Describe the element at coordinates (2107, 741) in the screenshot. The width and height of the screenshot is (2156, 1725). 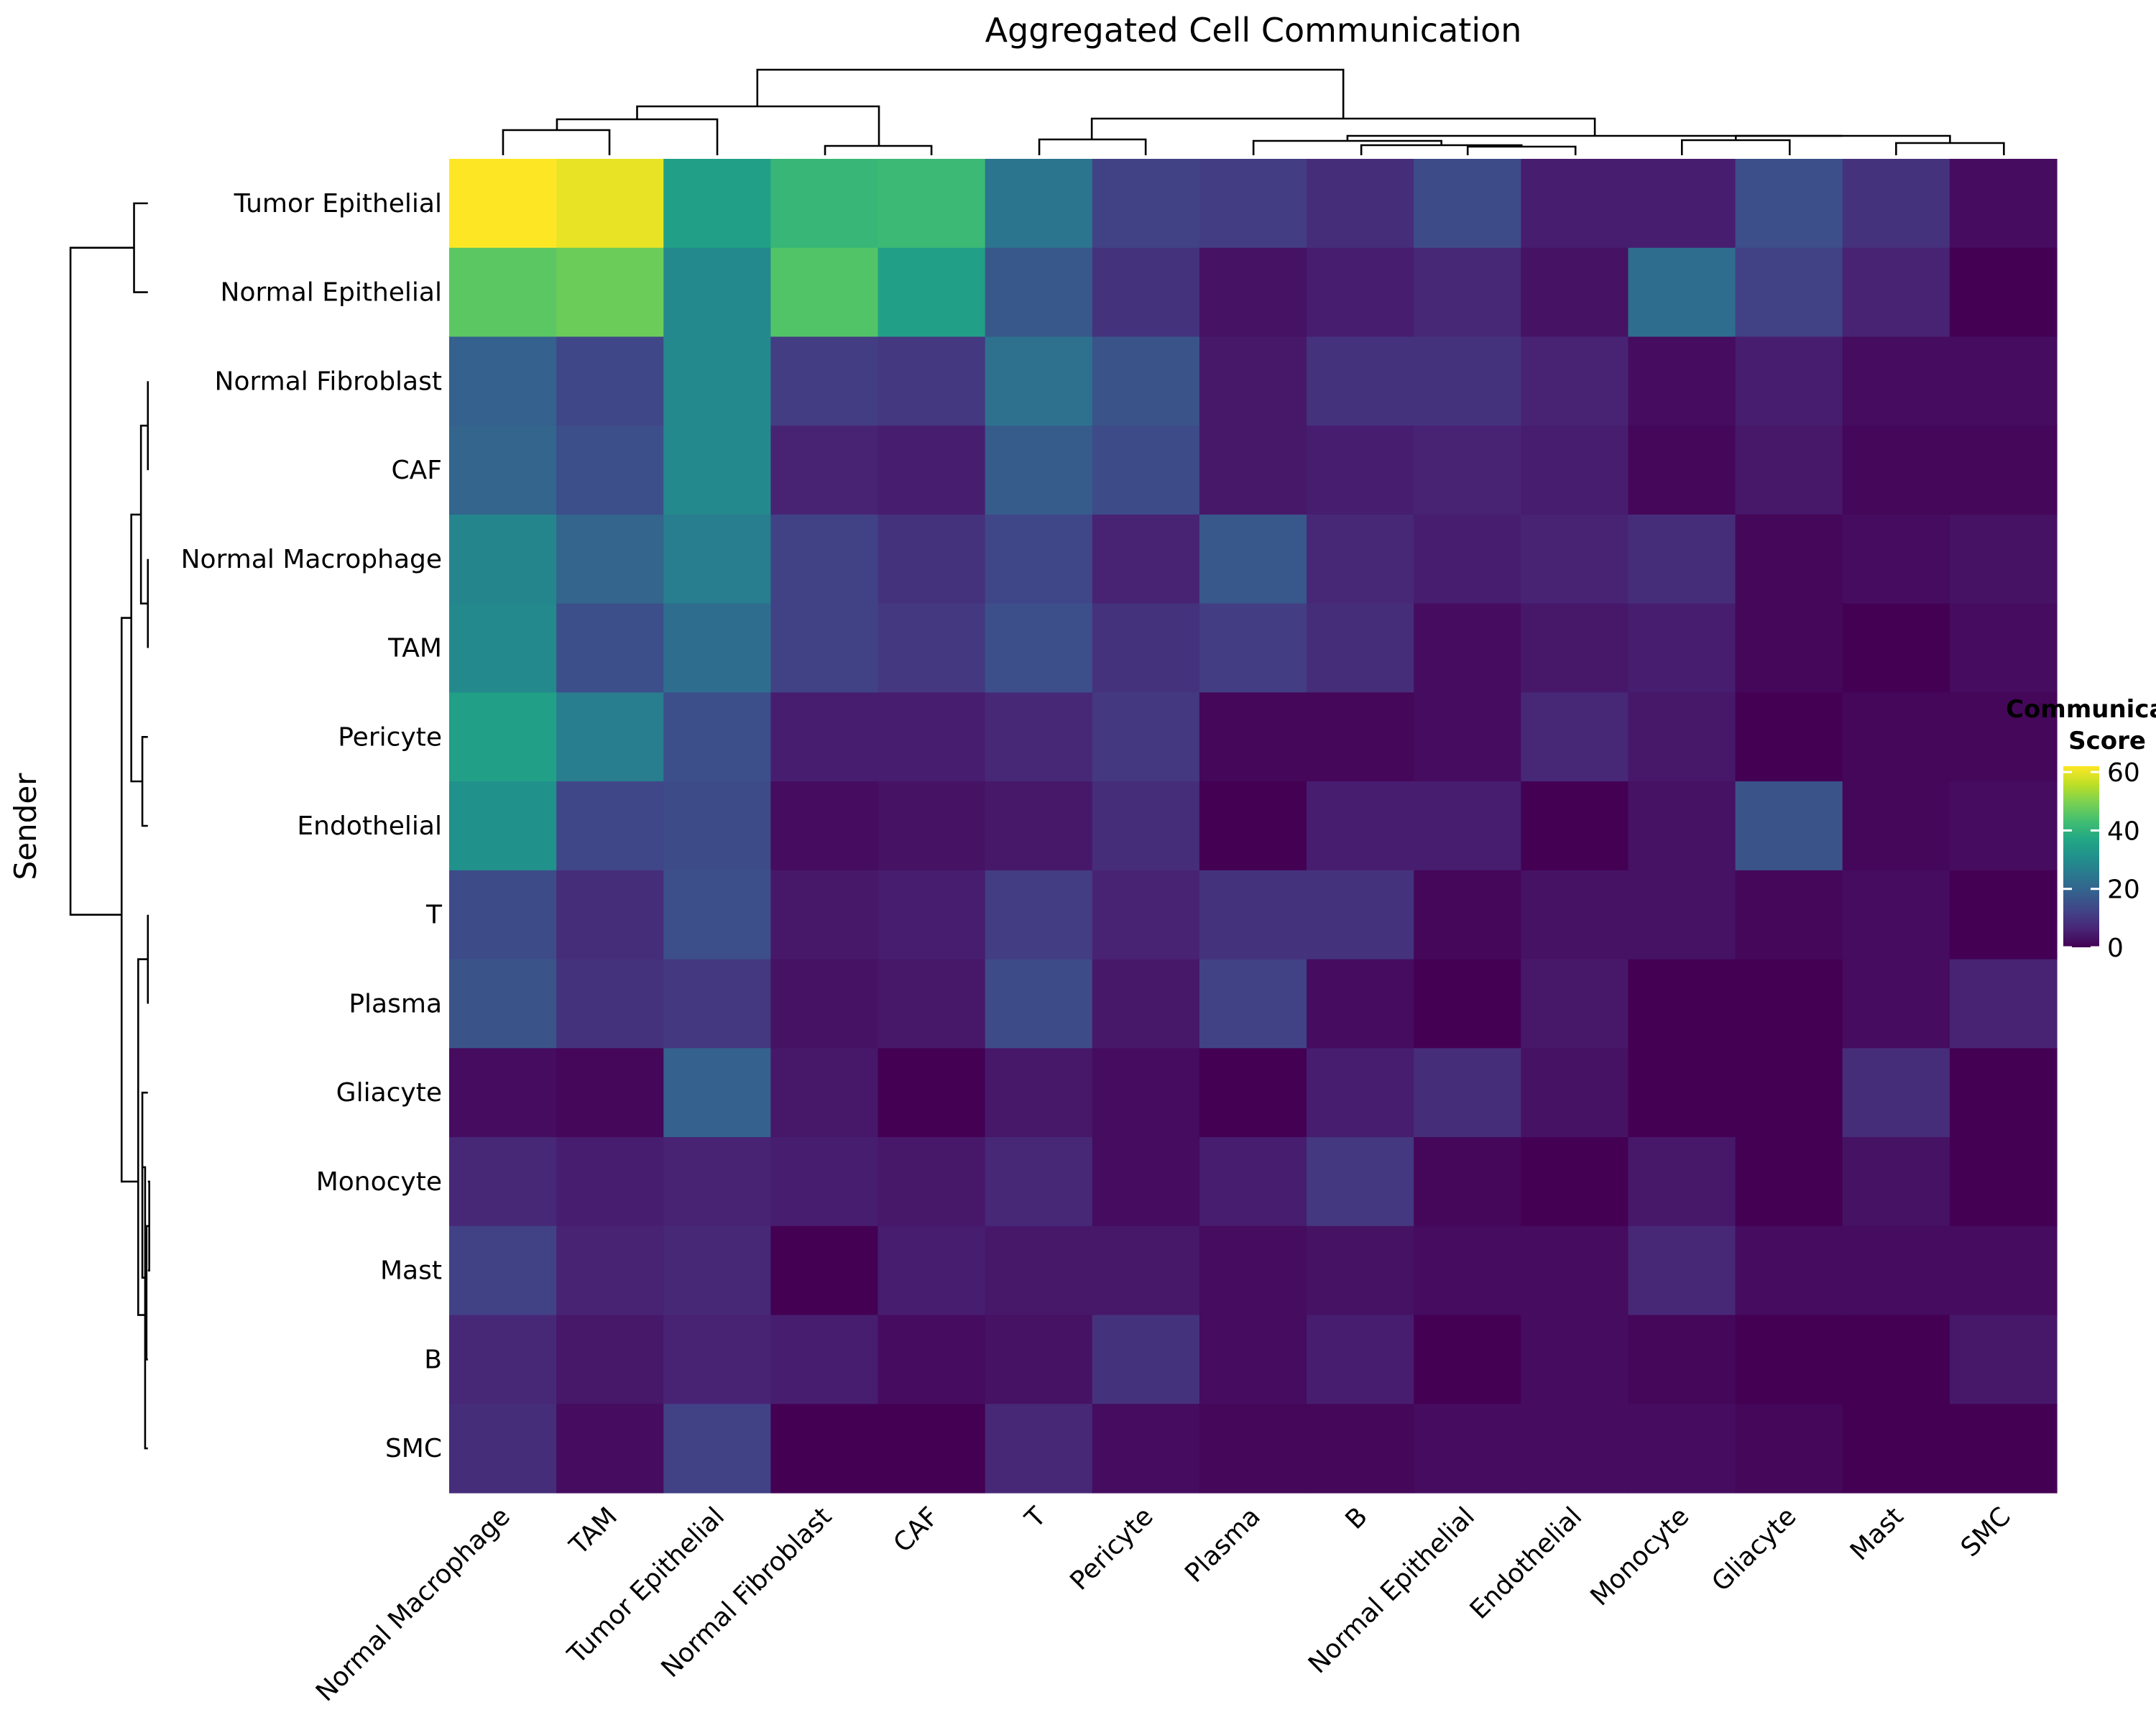
I see `colorbar-title-line2: Score` at that location.